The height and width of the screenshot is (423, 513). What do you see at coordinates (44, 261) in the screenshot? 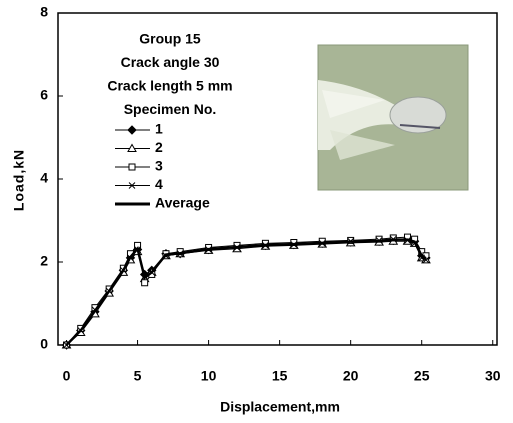
I see `y-tick-label: 2` at bounding box center [44, 261].